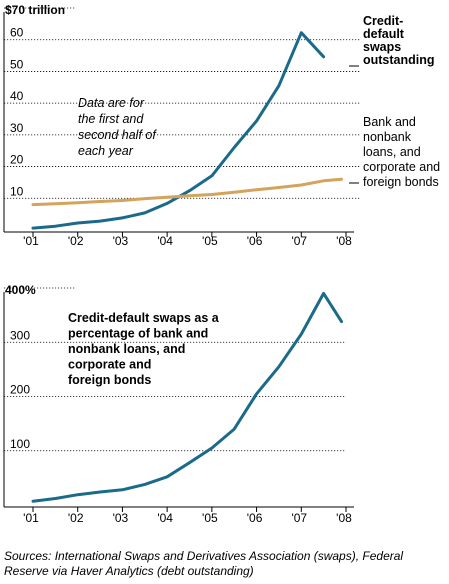 The image size is (449, 584). Describe the element at coordinates (383, 21) in the screenshot. I see `cds-series-label: Credit-` at that location.